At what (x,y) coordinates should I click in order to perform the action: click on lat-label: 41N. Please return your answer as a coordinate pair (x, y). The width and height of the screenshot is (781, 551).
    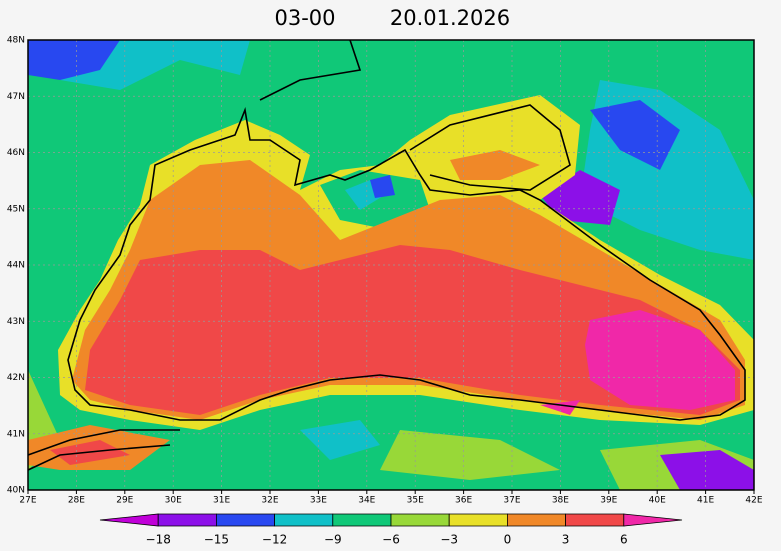
    Looking at the image, I should click on (16, 434).